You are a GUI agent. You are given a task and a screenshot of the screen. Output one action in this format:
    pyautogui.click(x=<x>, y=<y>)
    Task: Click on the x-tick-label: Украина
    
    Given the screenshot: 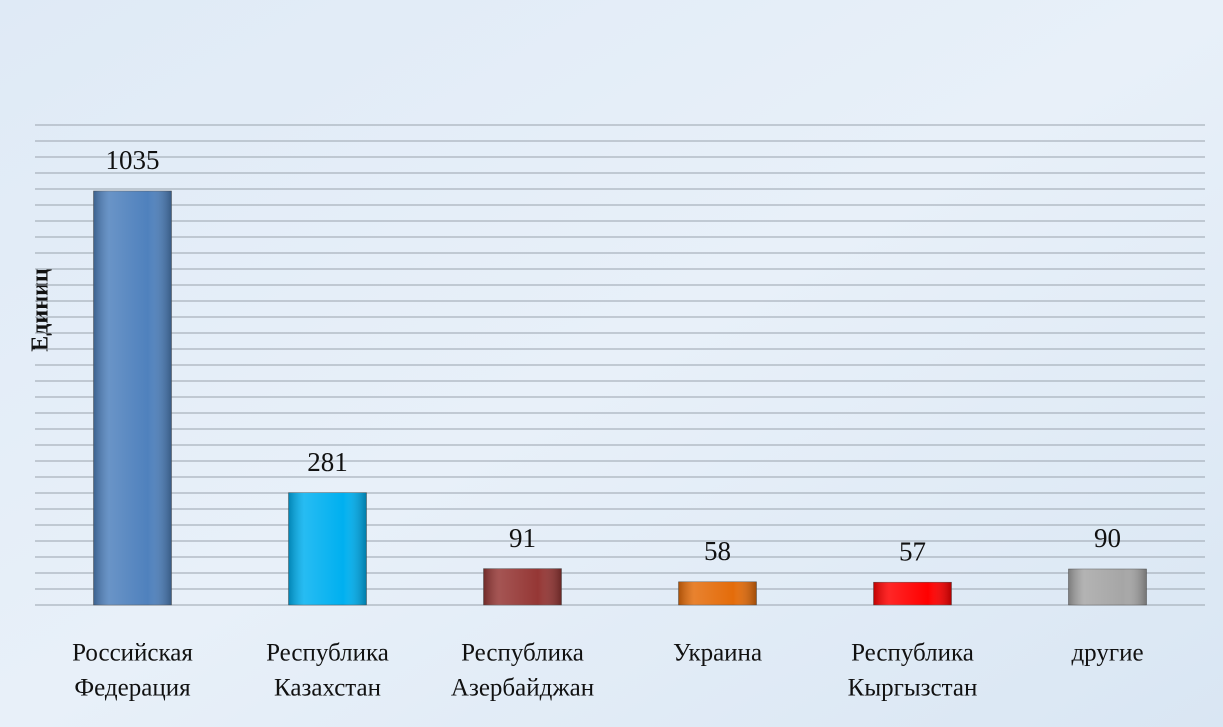 What is the action you would take?
    pyautogui.click(x=717, y=653)
    